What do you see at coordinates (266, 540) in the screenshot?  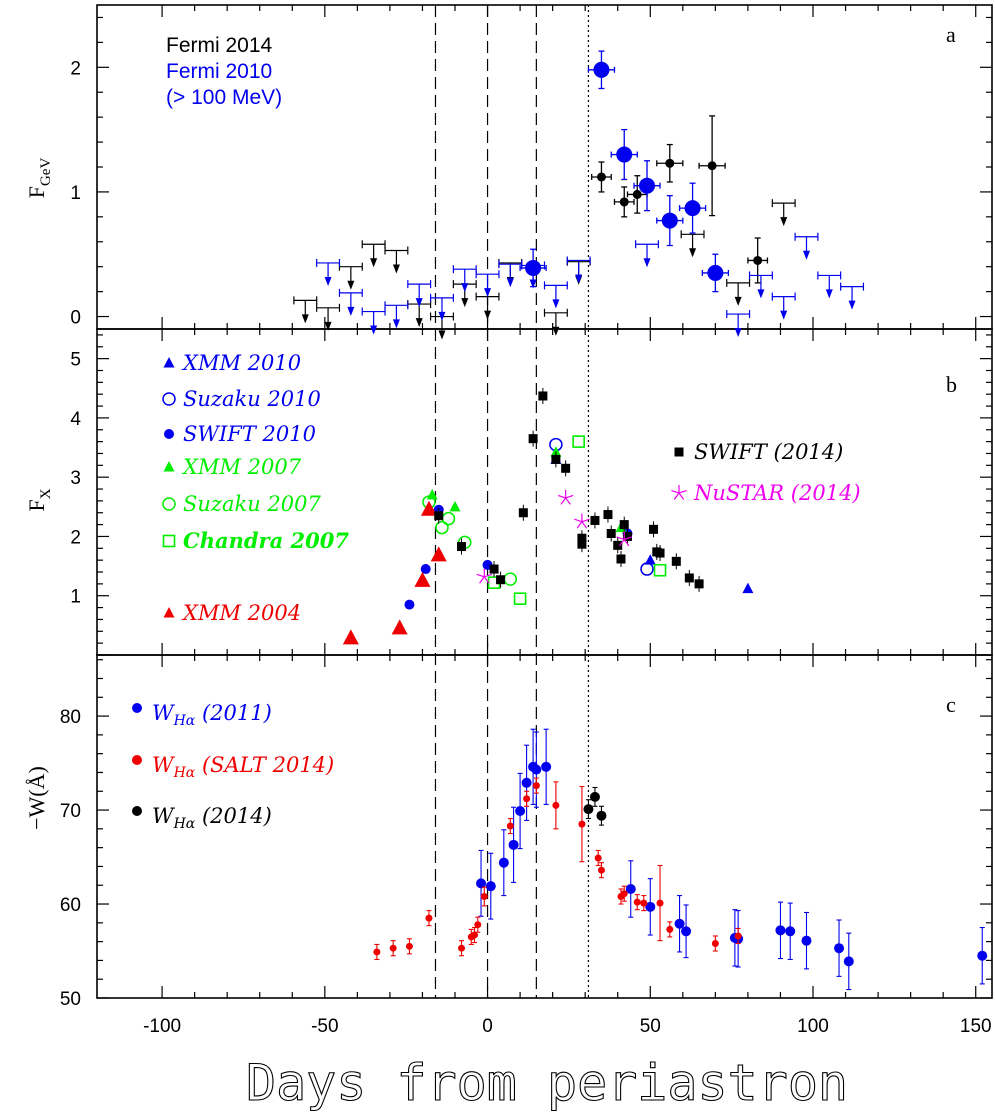 I see `legend-label: Chandra 2007` at bounding box center [266, 540].